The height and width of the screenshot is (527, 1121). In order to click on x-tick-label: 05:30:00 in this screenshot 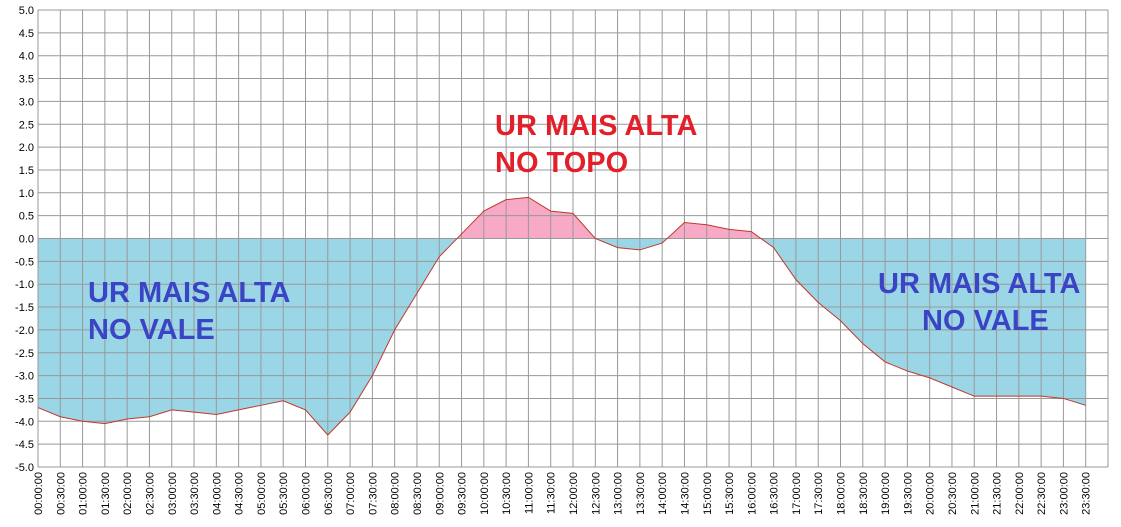, I will do `click(284, 493)`.